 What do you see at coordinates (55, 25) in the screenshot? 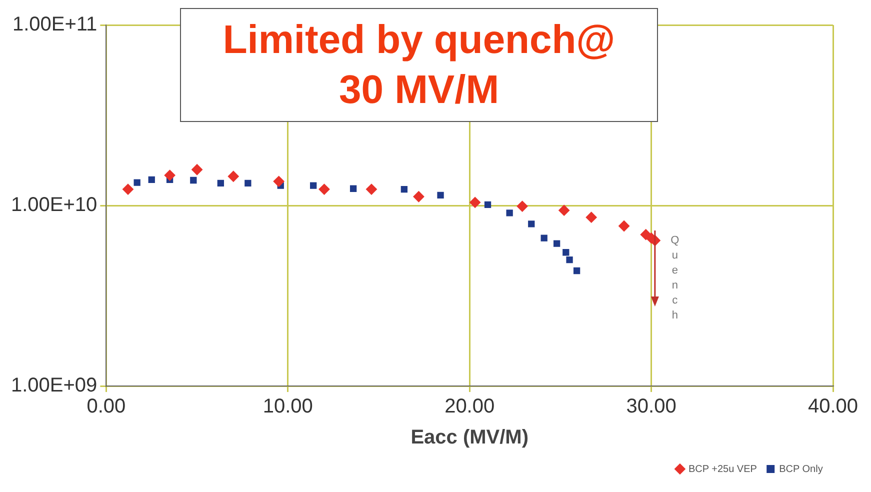
I see `y-tick-label: 1.00E+11` at bounding box center [55, 25].